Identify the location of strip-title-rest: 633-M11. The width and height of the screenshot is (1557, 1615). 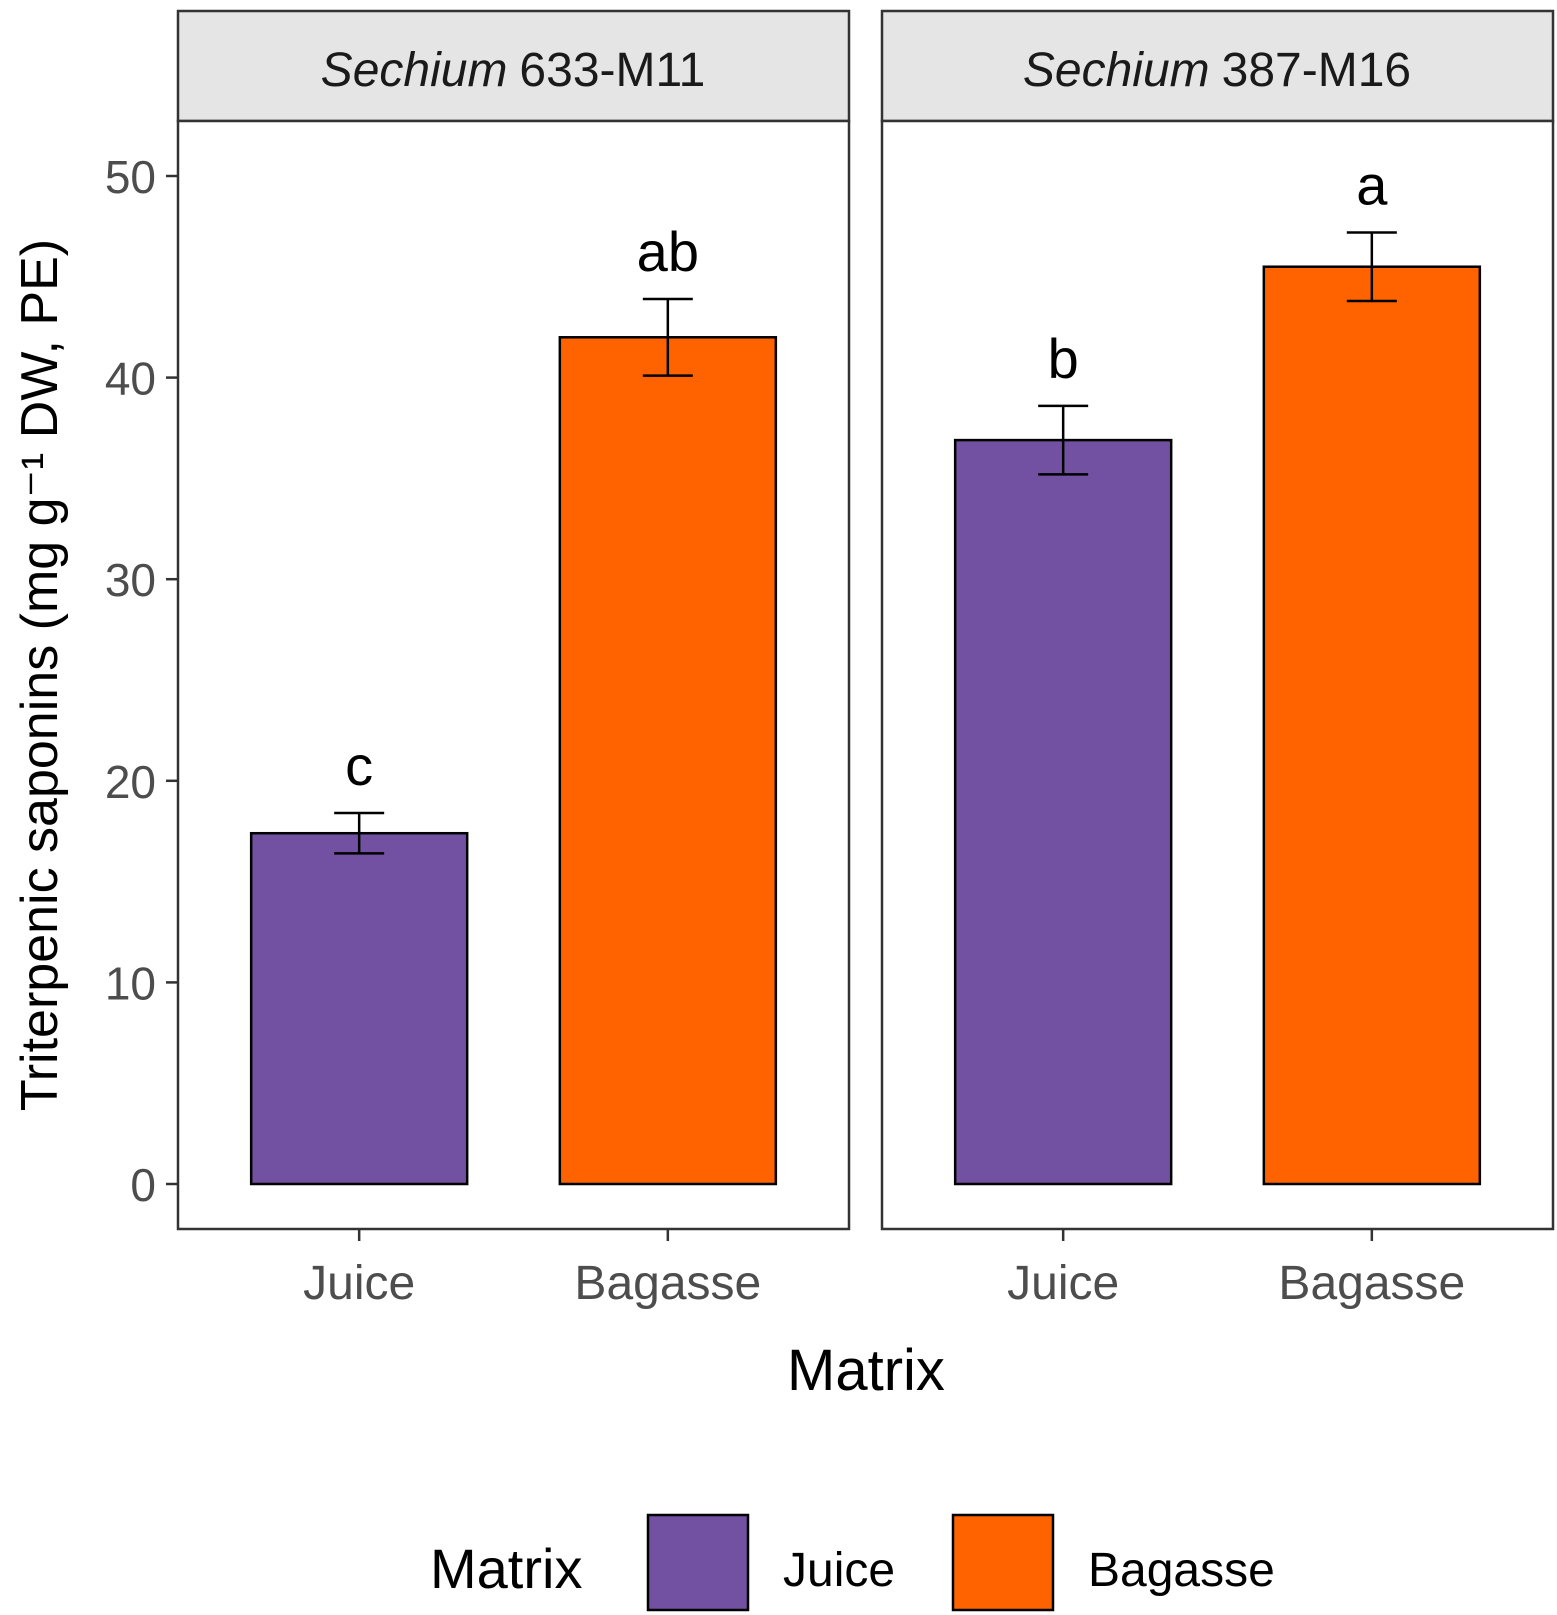
(612, 70).